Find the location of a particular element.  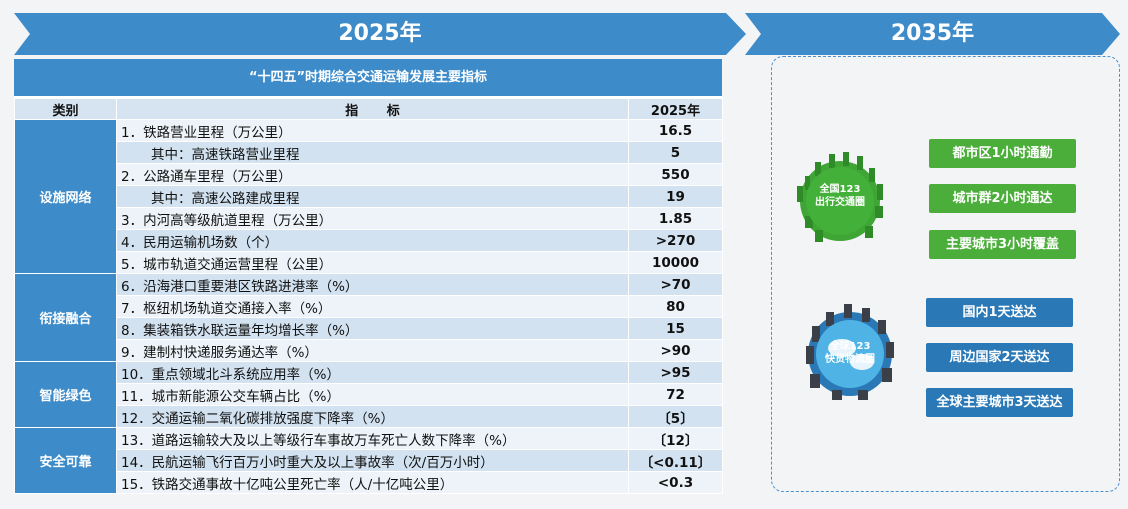

table-row: 3．内河高等级航道里程（万公里） 1.85 is located at coordinates (369, 218).